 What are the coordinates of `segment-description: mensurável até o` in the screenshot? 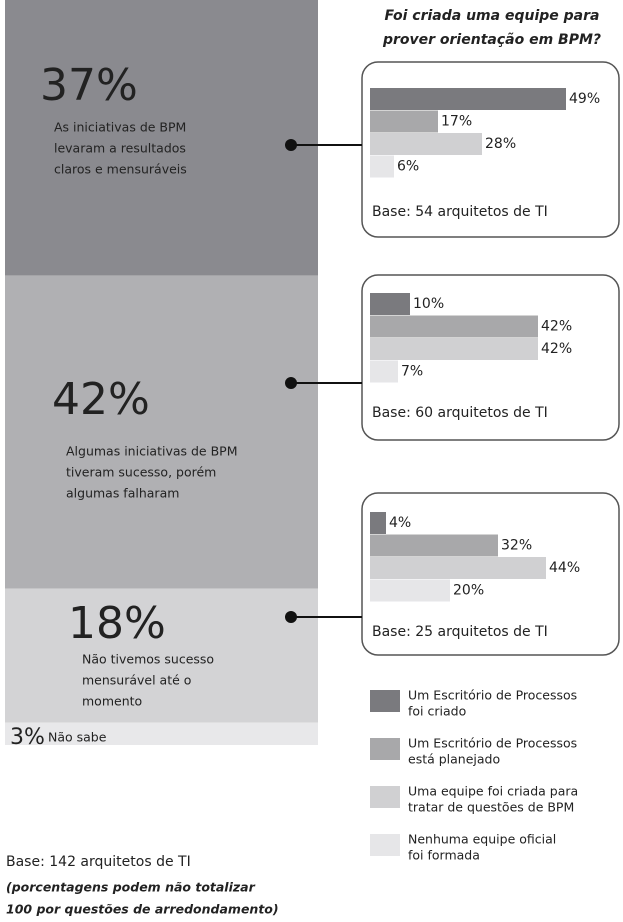 It's located at (136, 680).